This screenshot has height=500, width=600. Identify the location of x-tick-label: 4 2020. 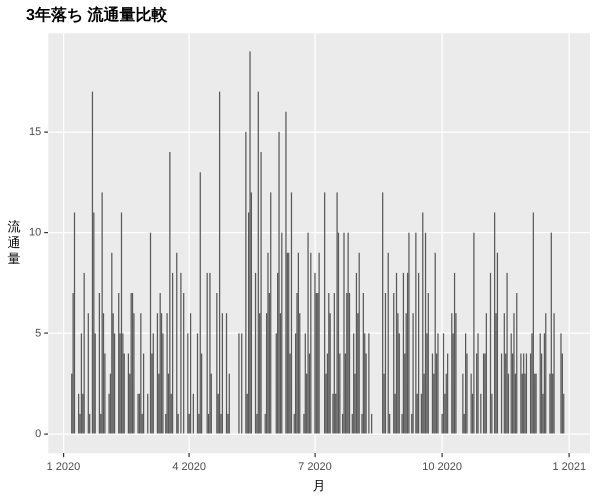
(189, 466).